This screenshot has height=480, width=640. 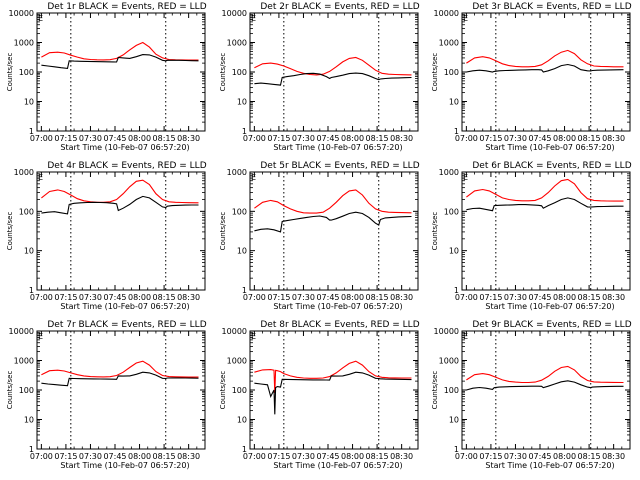 I want to click on chart-title: Det 3r BLACK = Events, RED = LLD, so click(x=551, y=7).